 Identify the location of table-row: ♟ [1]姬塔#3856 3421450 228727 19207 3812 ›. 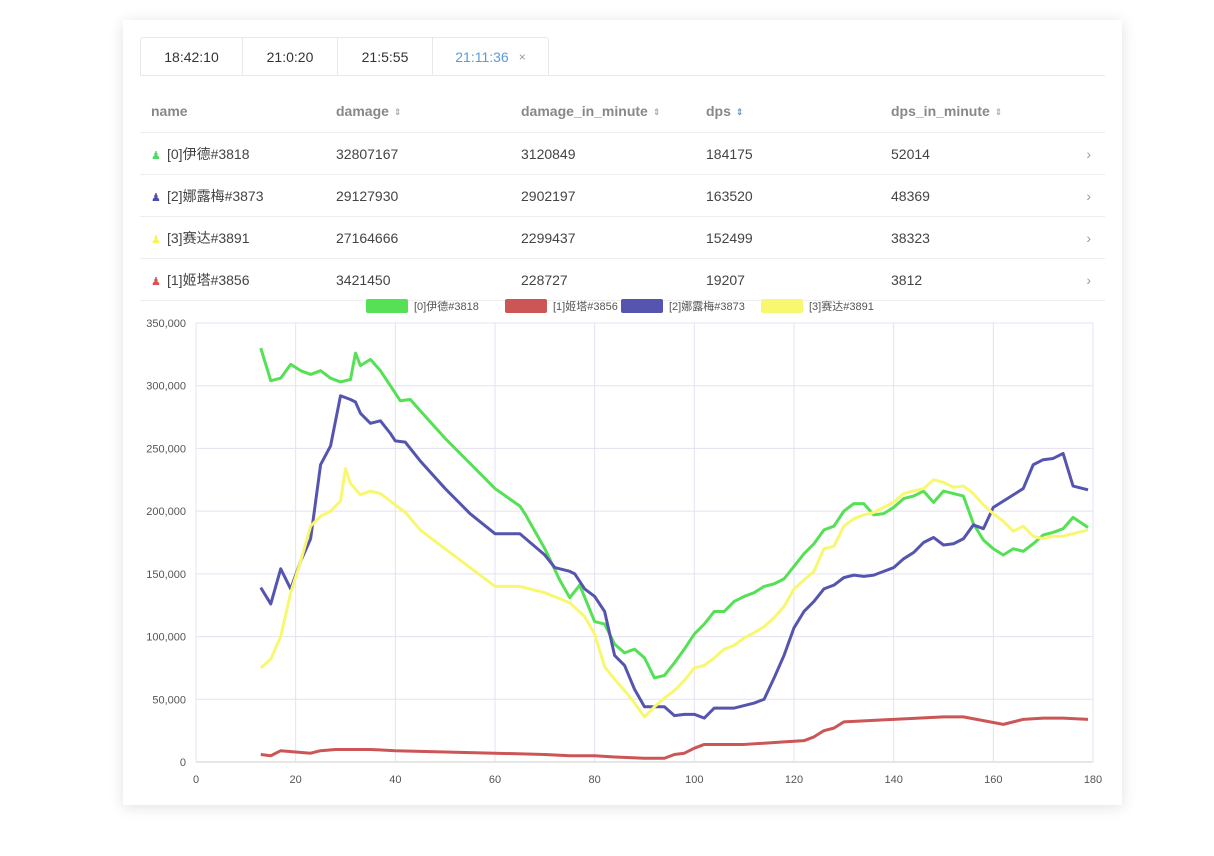
(622, 279).